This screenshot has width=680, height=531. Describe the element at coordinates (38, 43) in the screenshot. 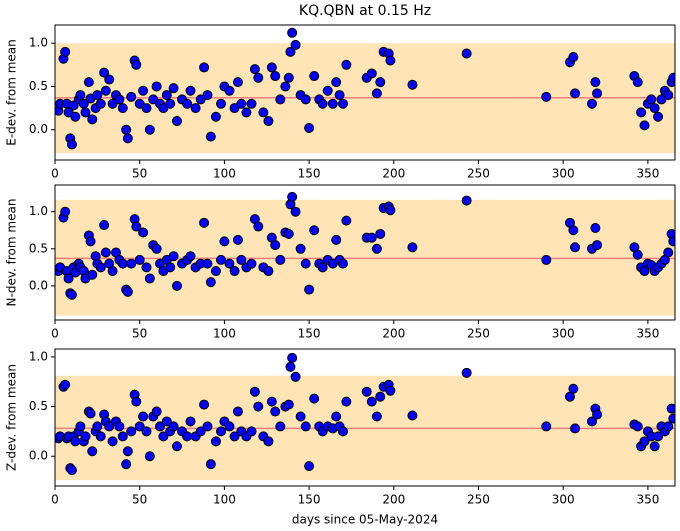

I see `y-tick-label: 1.0` at that location.